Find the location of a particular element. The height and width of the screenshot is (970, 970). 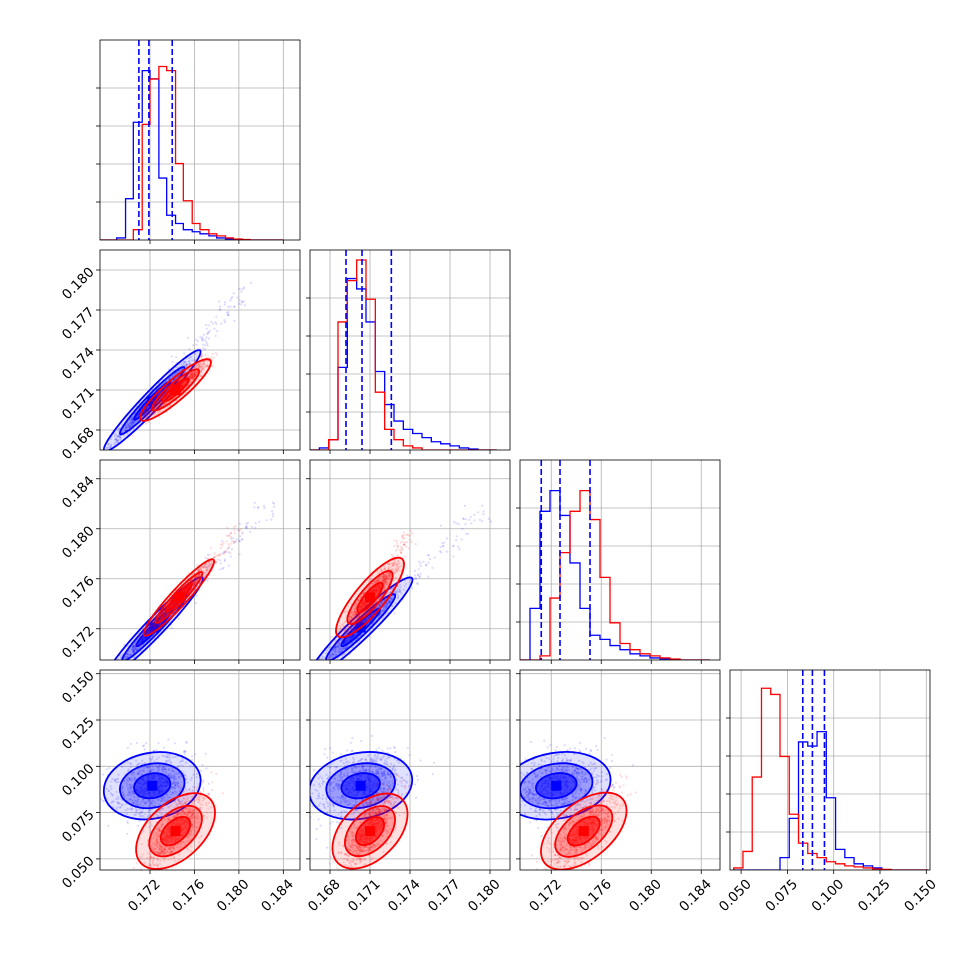

density-peak is located at coordinates (154, 627).